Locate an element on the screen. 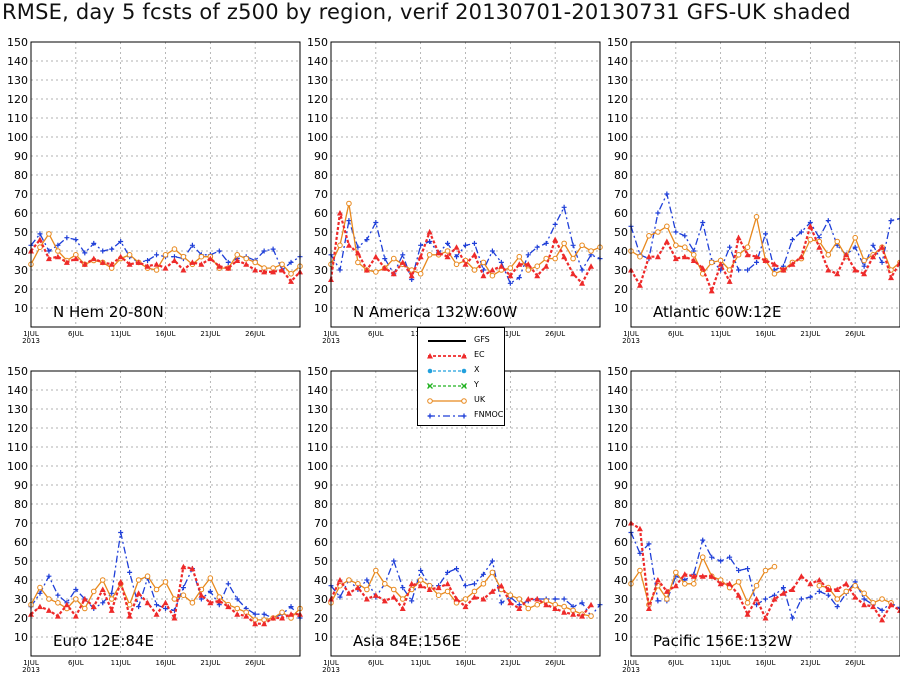 The height and width of the screenshot is (700, 900). y-tick-label: 10 is located at coordinates (621, 308).